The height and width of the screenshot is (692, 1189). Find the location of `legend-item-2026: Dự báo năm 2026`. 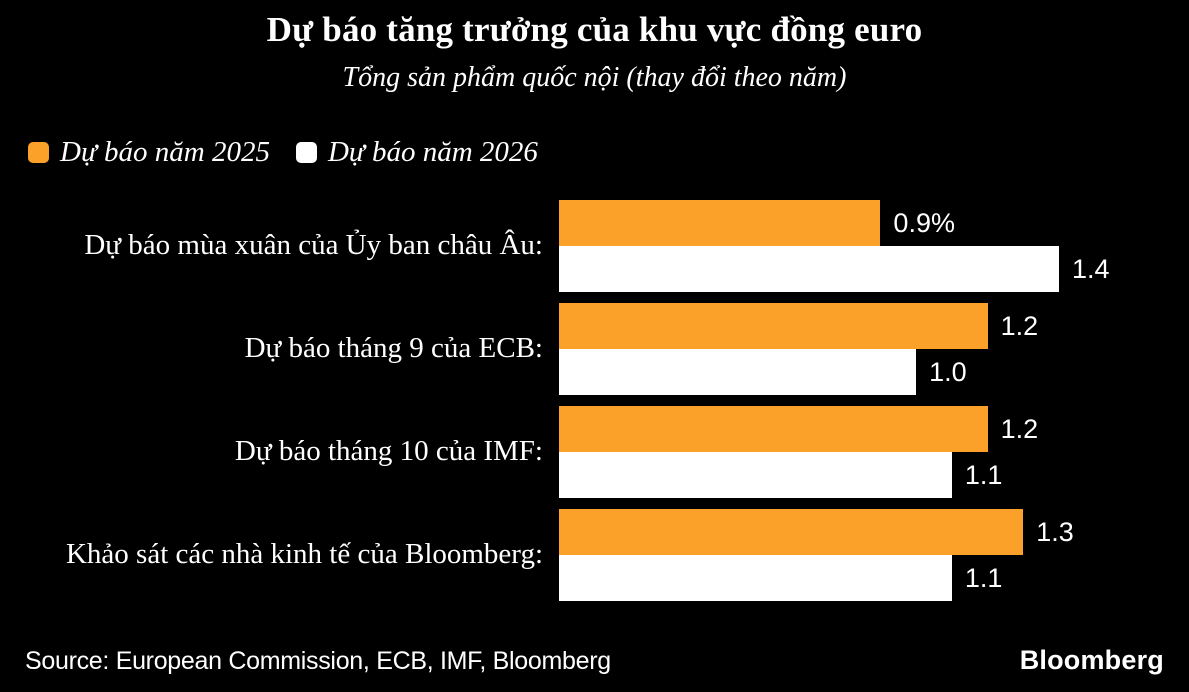

legend-item-2026: Dự báo năm 2026 is located at coordinates (416, 152).